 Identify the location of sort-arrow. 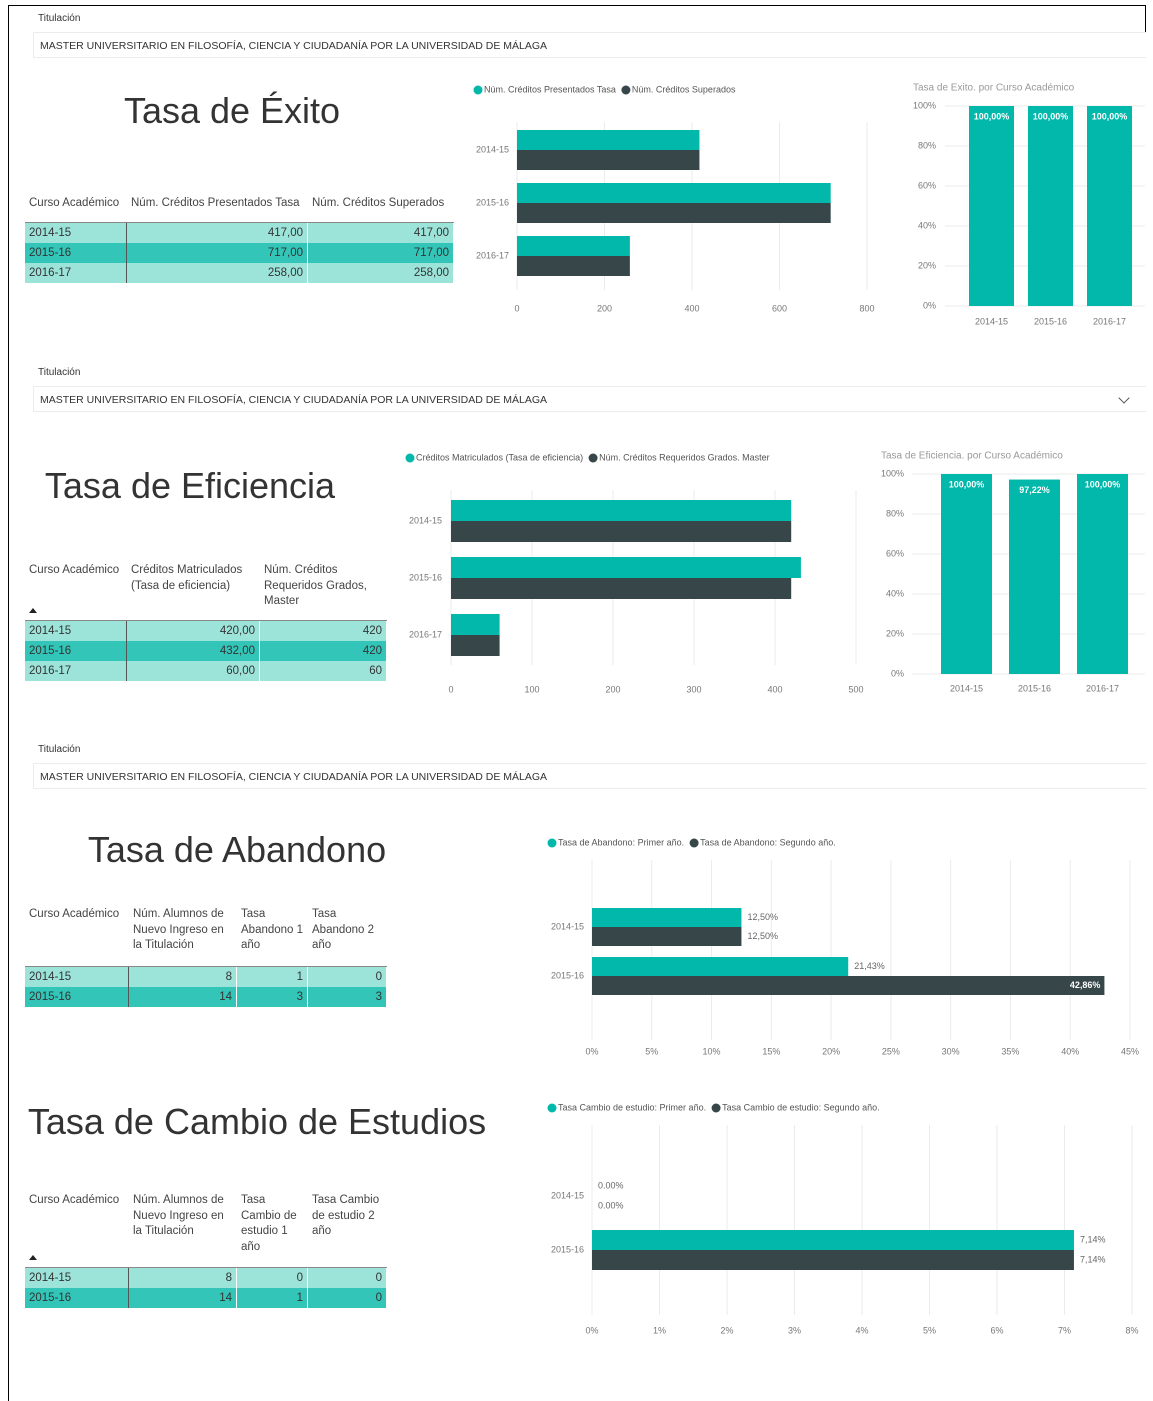
(33, 610).